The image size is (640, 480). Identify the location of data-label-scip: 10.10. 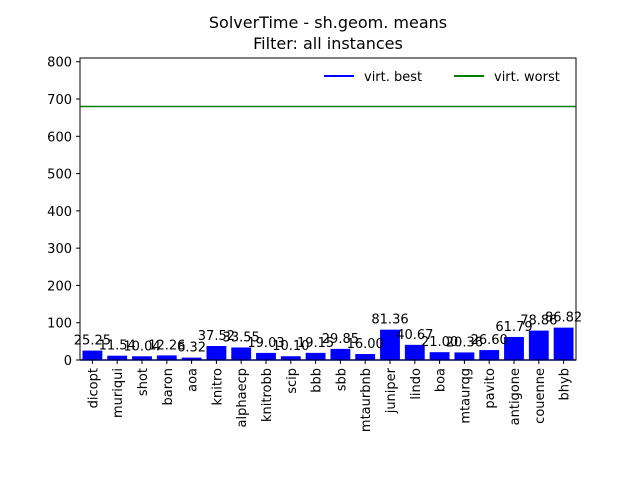
(290, 346).